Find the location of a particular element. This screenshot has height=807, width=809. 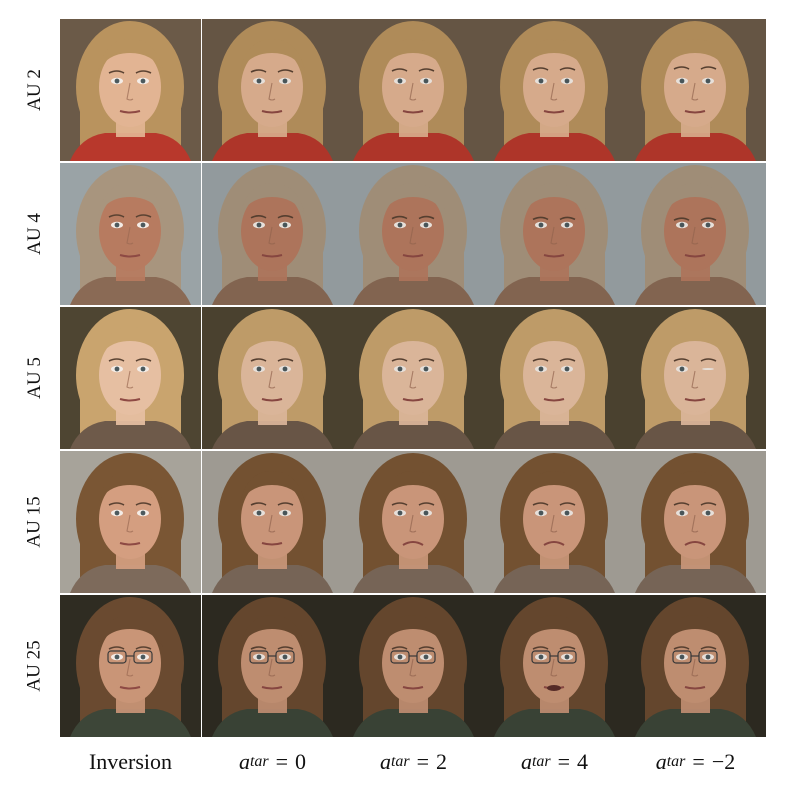

column-label: a tar = −2 is located at coordinates (695, 762).